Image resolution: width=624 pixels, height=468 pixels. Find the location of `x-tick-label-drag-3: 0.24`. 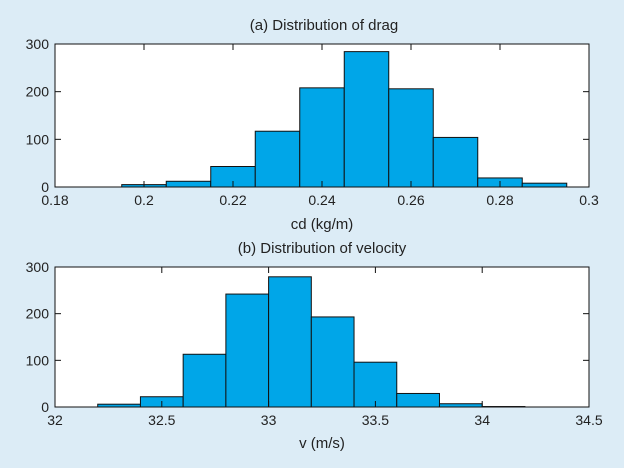

x-tick-label-drag-3: 0.24 is located at coordinates (321, 200).